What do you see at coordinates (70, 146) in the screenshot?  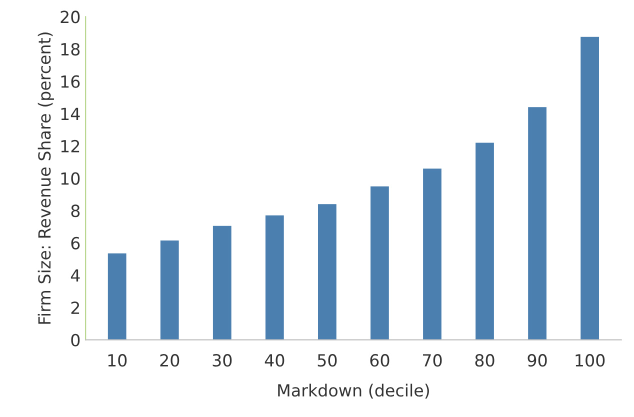 I see `y-tick-label: 12` at bounding box center [70, 146].